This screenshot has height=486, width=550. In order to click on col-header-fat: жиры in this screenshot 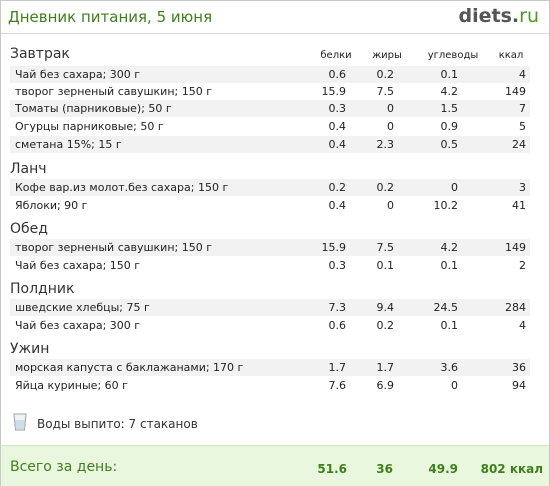, I will do `click(387, 55)`.